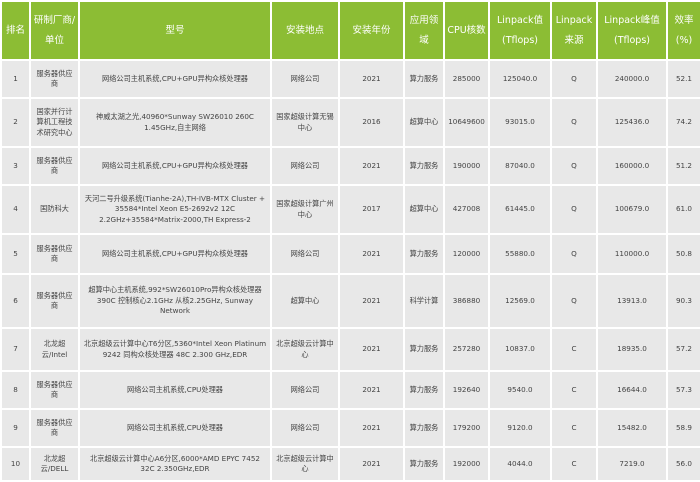 The height and width of the screenshot is (482, 700). Describe the element at coordinates (632, 349) in the screenshot. I see `cell-linpack-peak: 18935.0` at that location.